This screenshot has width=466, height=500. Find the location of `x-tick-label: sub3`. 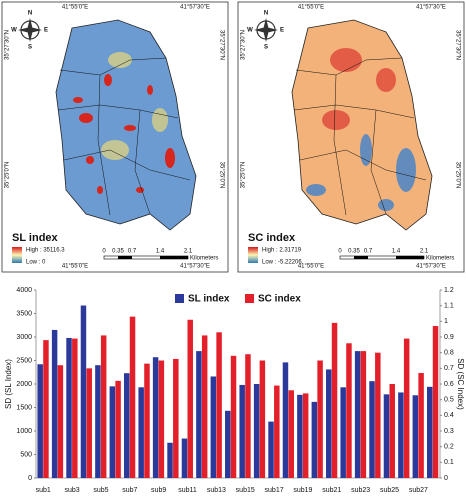

x-tick-label: sub3 is located at coordinates (71, 490).